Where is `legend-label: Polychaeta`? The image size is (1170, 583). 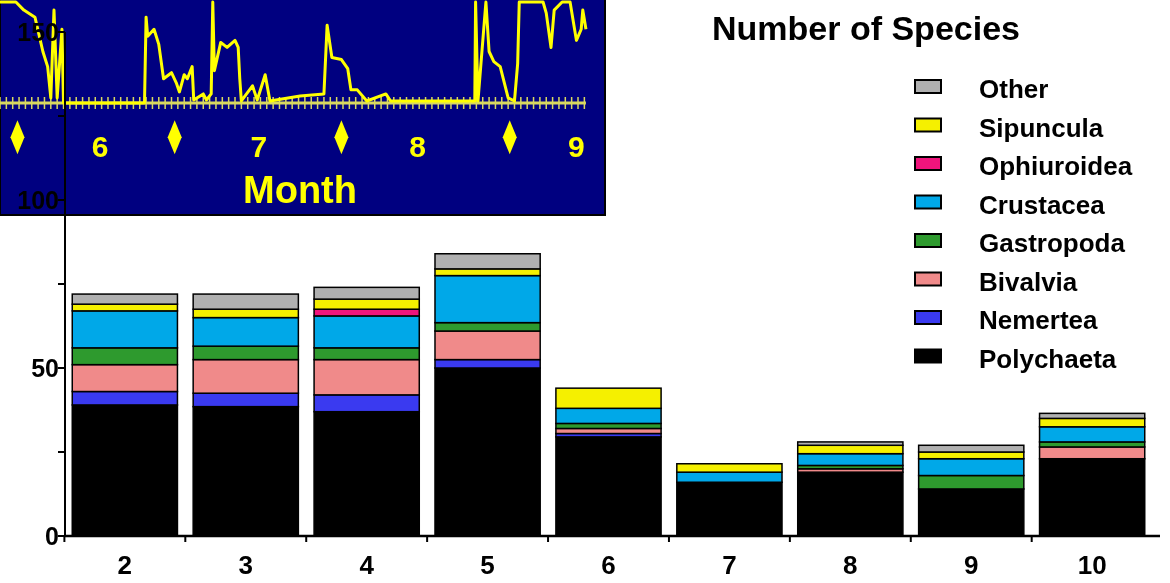 legend-label: Polychaeta is located at coordinates (1048, 358).